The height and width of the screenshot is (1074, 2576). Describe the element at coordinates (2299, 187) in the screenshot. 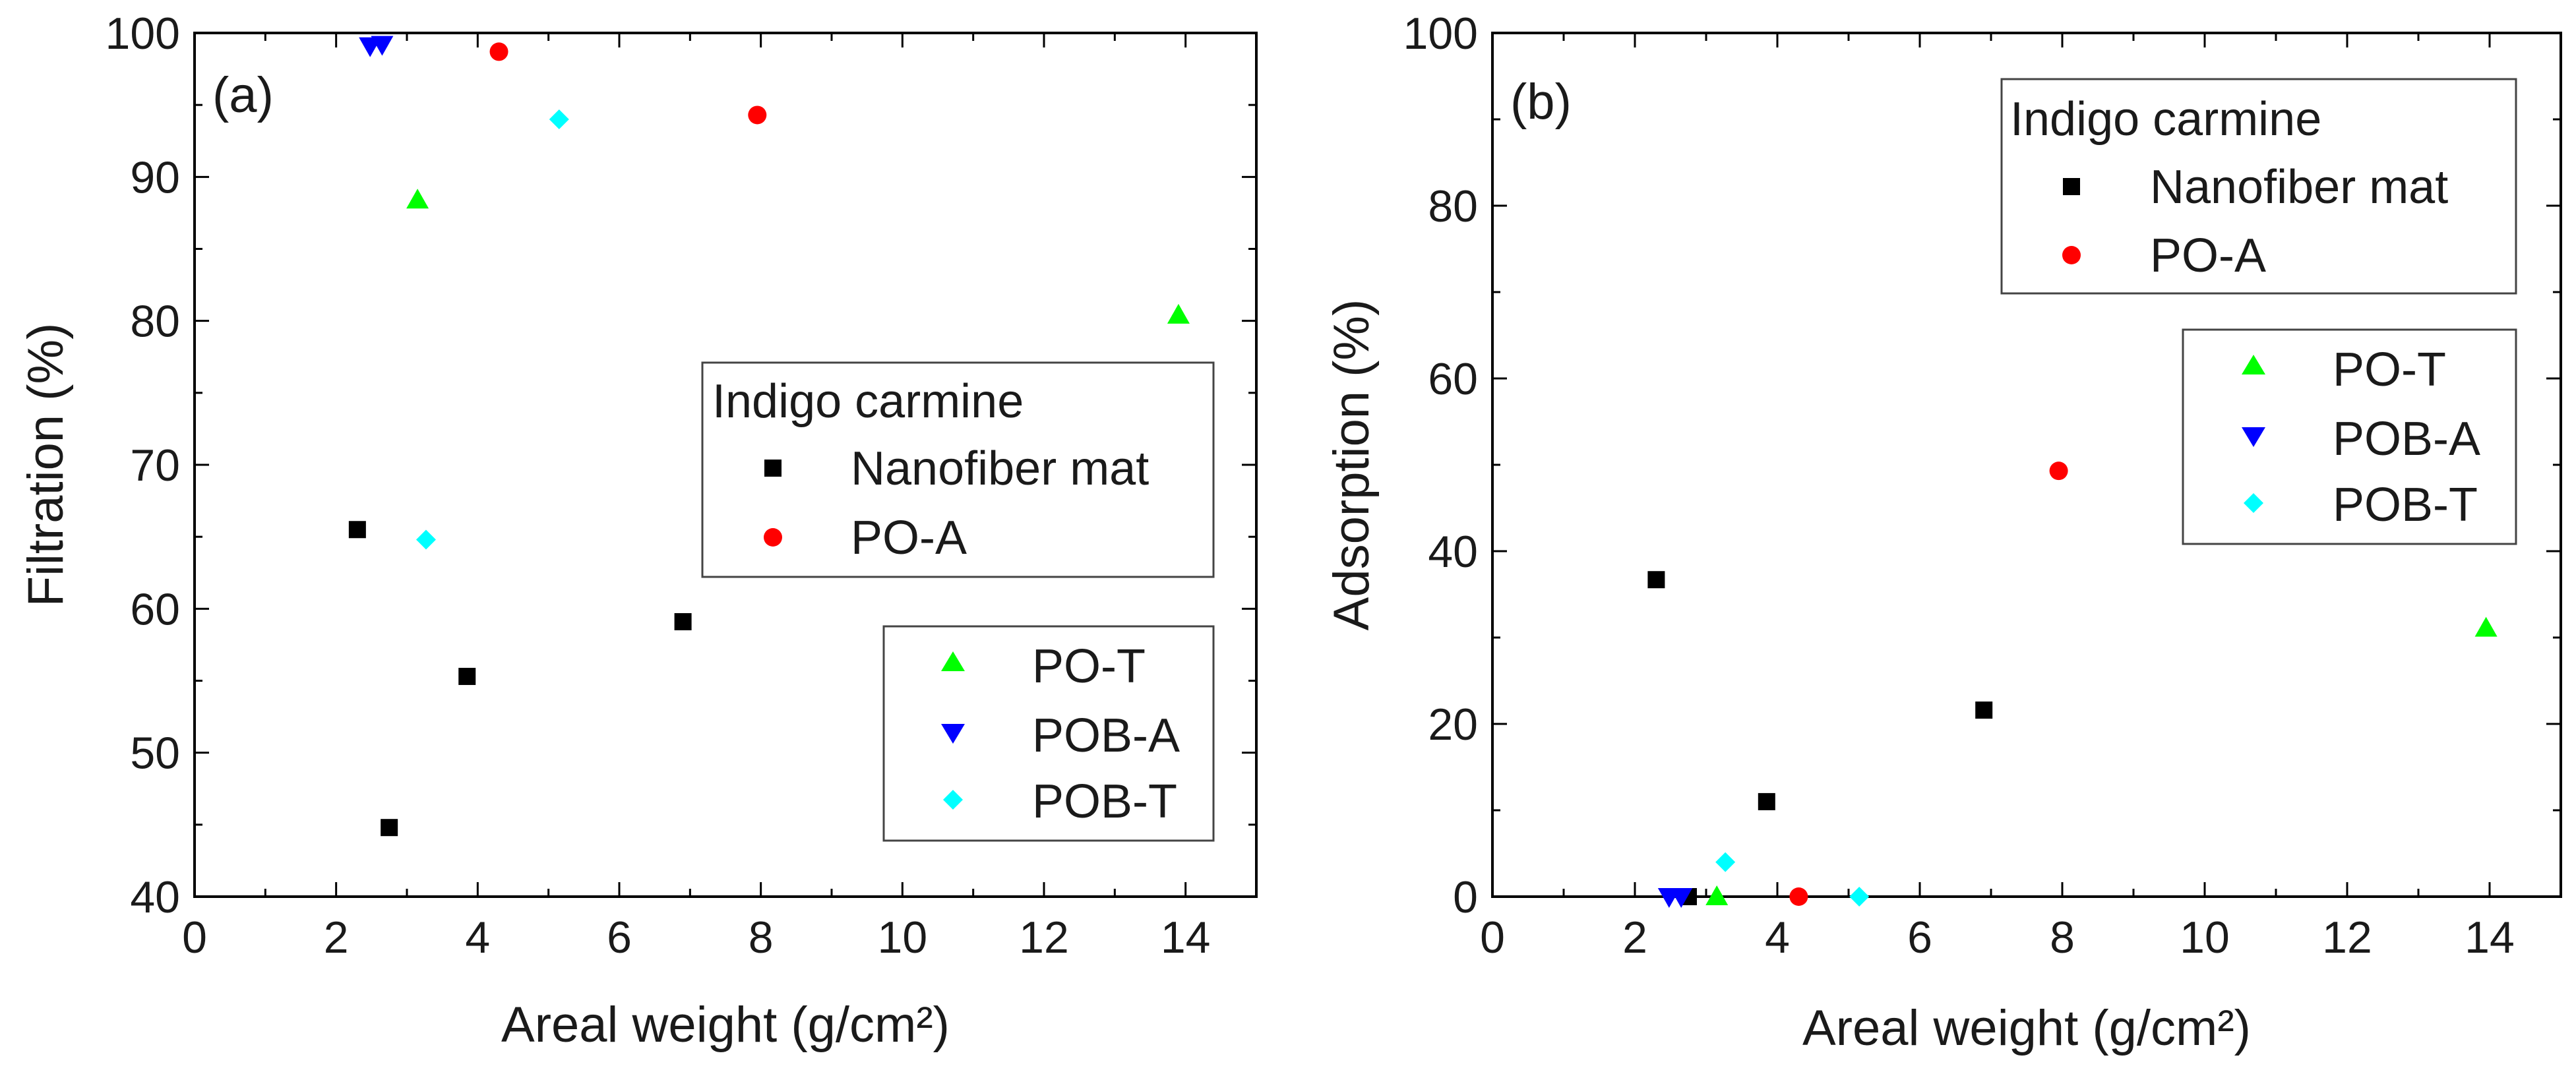

I see `panel-b-legend-label-nanofiber-mat: Nanofiber mat` at that location.